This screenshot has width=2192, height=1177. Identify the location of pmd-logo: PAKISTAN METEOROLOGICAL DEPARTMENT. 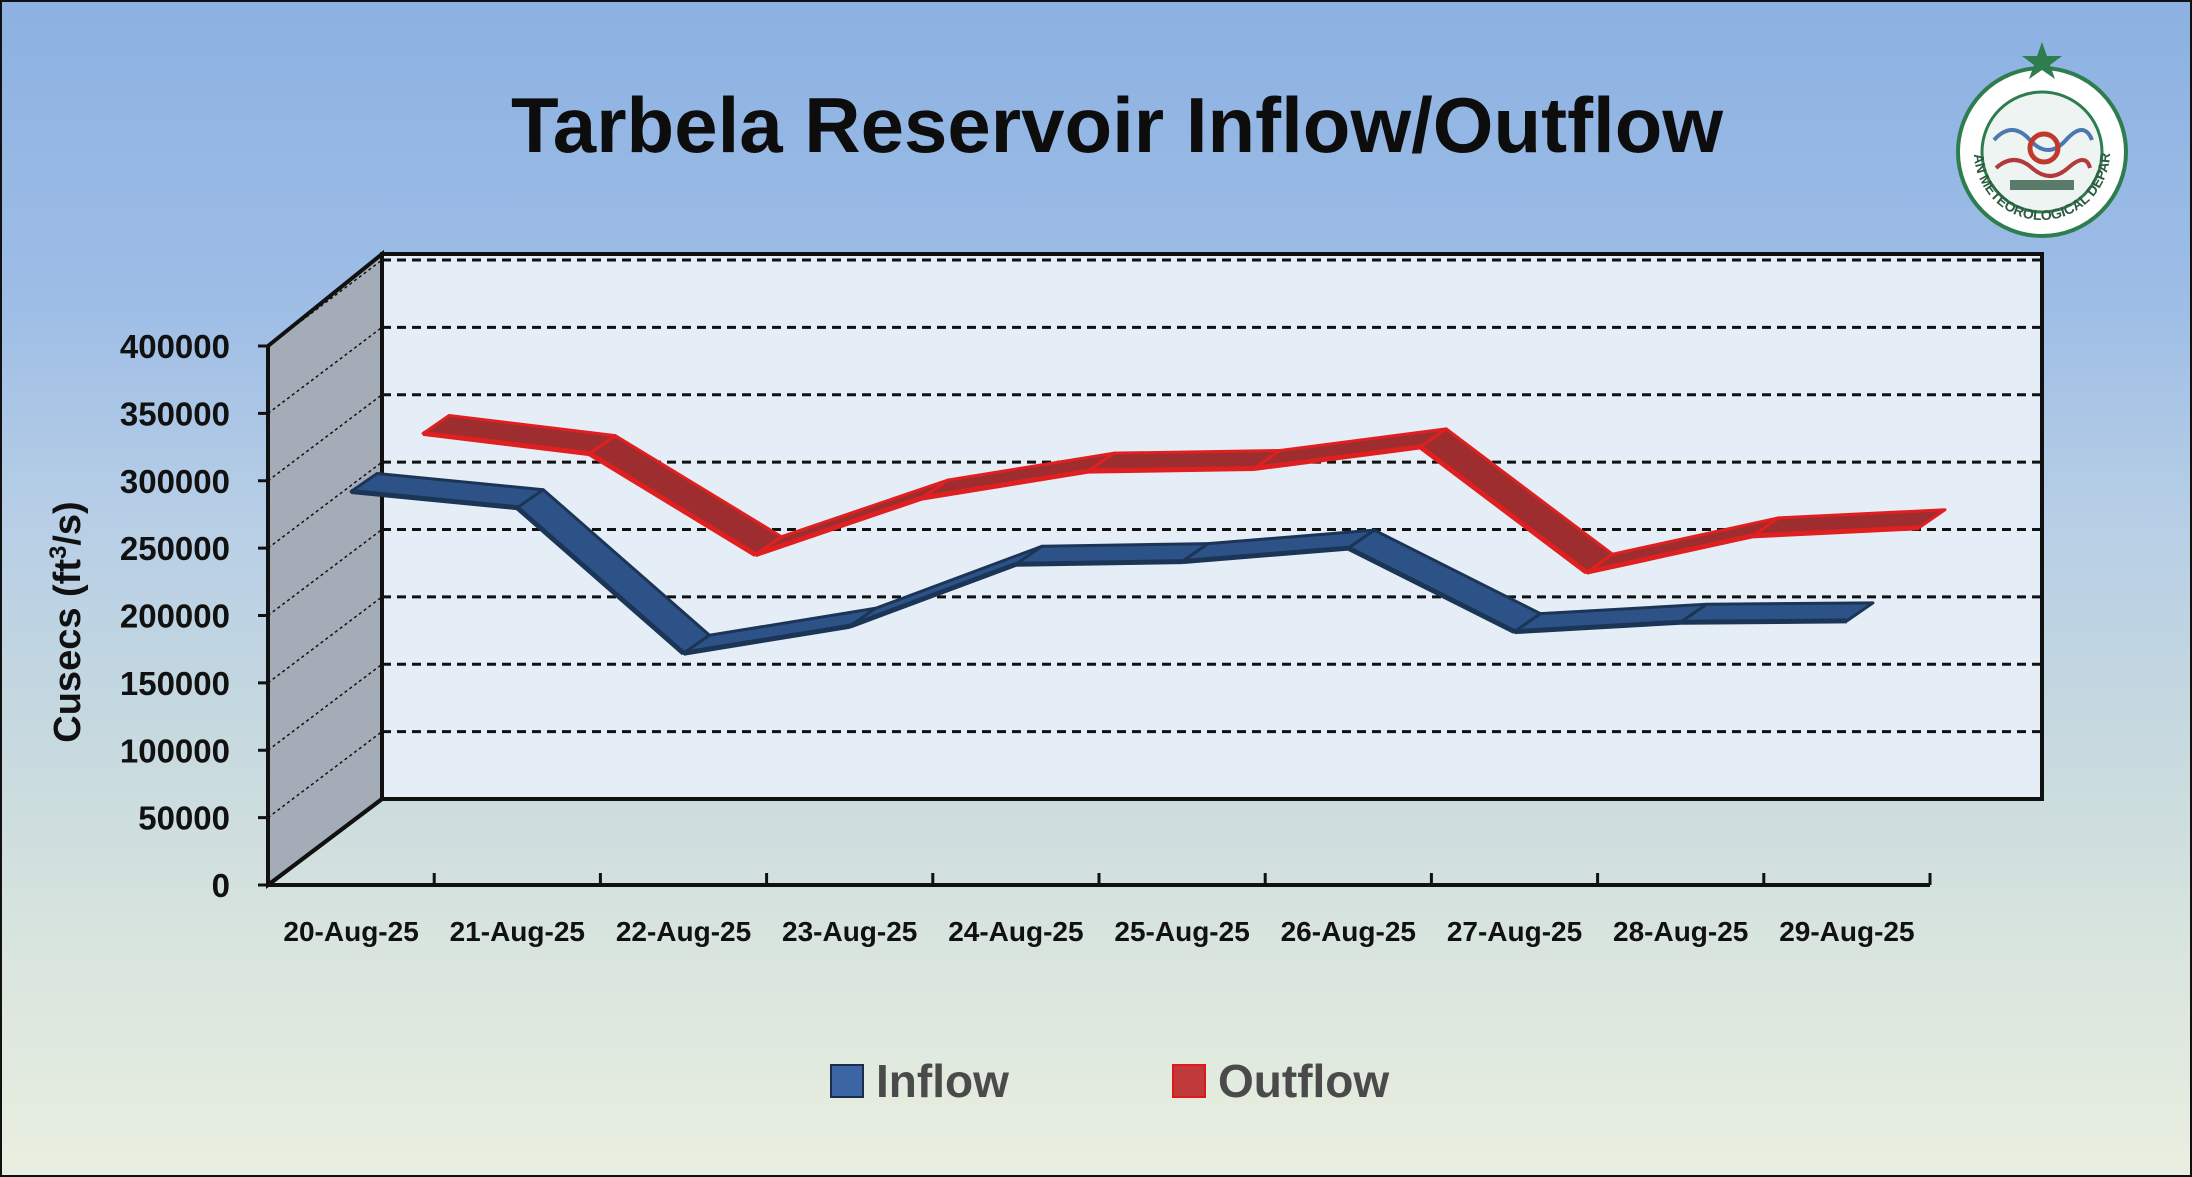
(2040, 139).